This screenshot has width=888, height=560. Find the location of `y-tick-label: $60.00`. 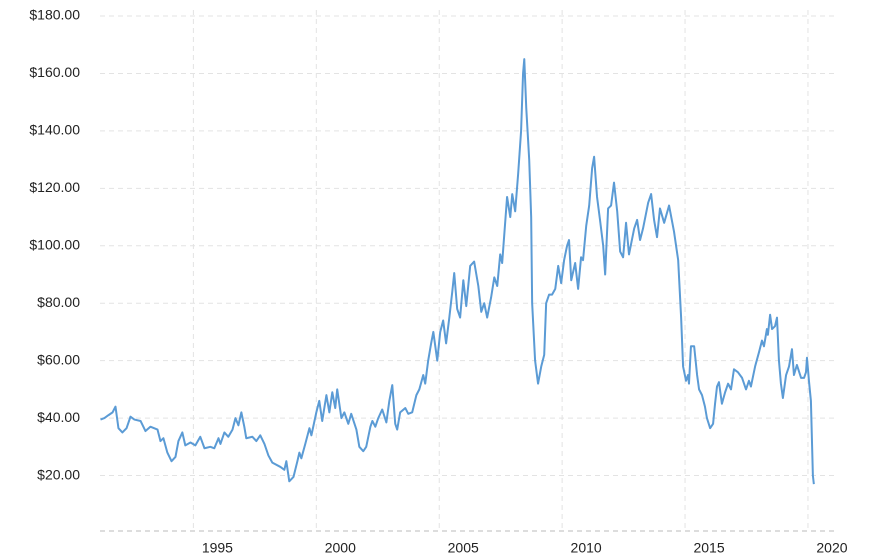

y-tick-label: $60.00 is located at coordinates (58, 359).